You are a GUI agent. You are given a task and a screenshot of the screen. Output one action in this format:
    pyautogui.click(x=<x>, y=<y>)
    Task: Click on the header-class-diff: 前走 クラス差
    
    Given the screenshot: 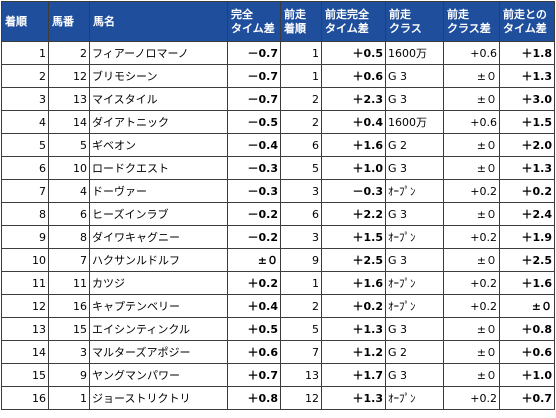 What is the action you would take?
    pyautogui.click(x=471, y=21)
    